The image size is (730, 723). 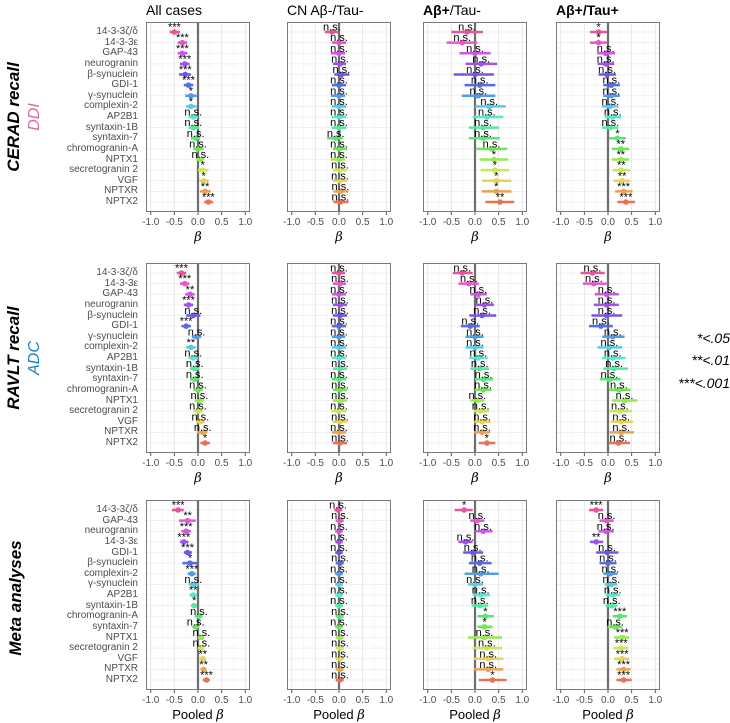 I want to click on x-axis-title-prefix: Pooled, so click(x=335, y=714).